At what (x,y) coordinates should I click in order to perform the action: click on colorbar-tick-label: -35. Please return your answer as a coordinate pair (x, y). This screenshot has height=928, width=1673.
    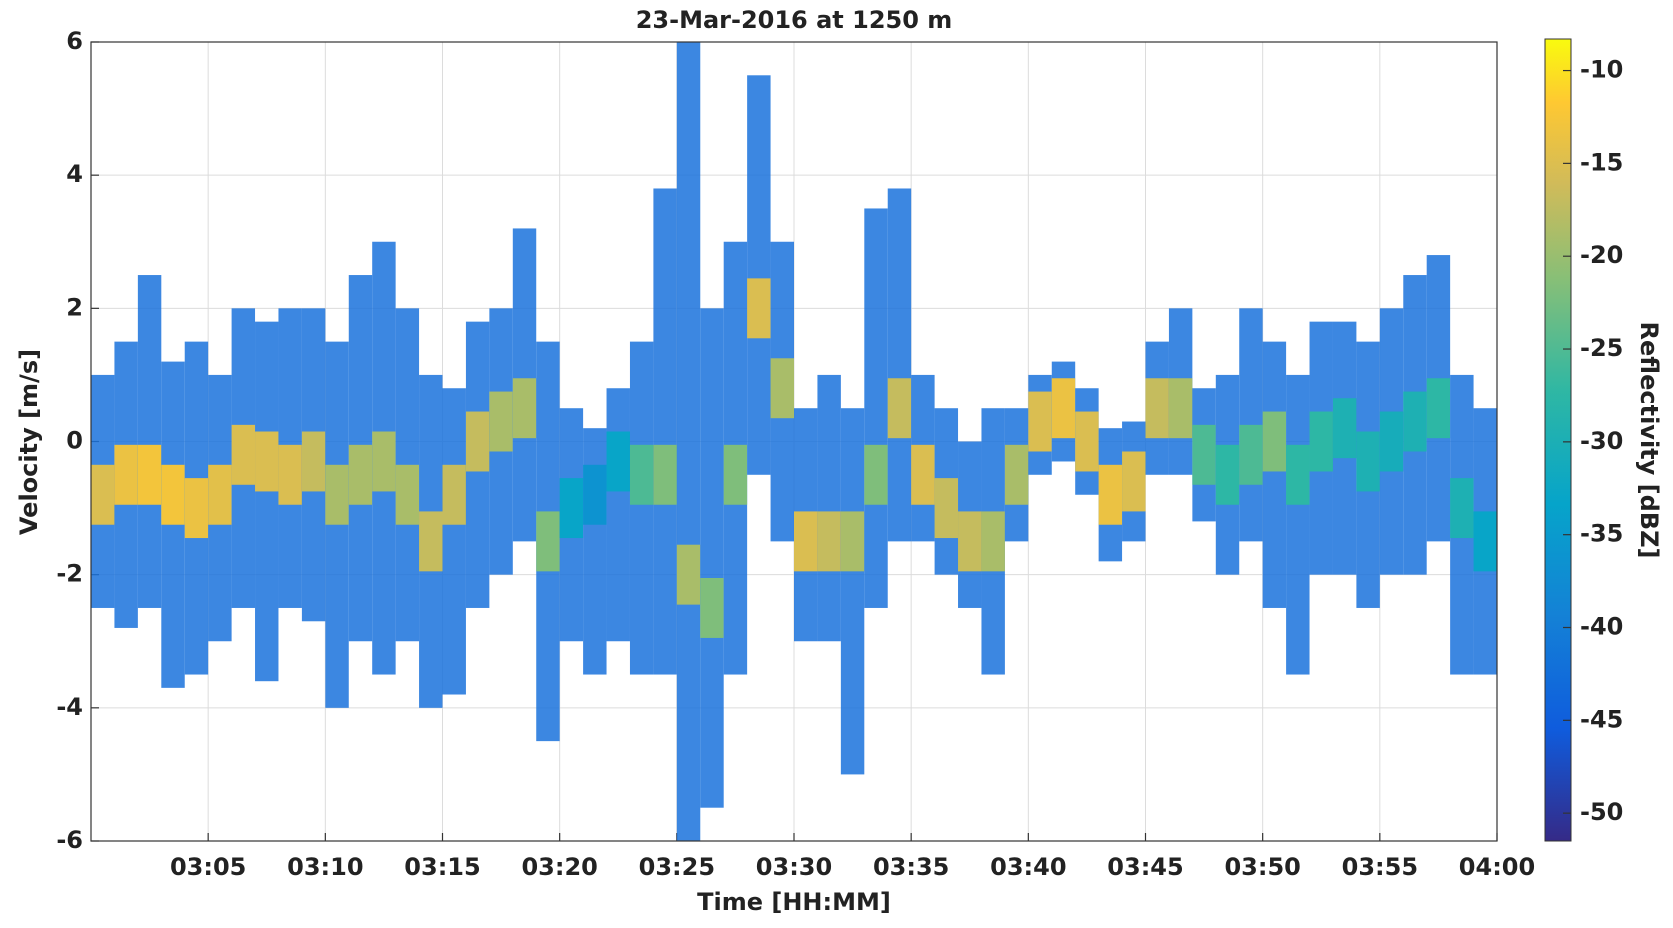
    Looking at the image, I should click on (1601, 534).